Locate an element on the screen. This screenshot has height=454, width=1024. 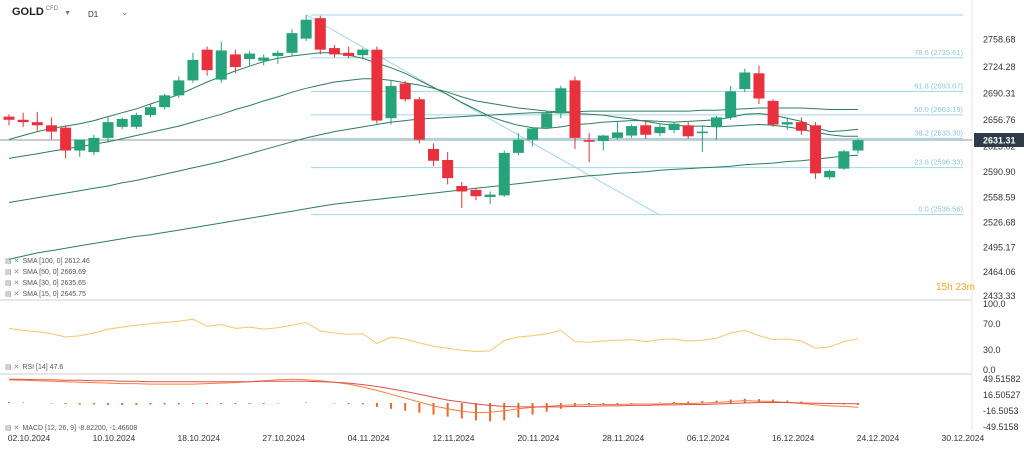
price-axis-tick: 2433.33 is located at coordinates (999, 296).